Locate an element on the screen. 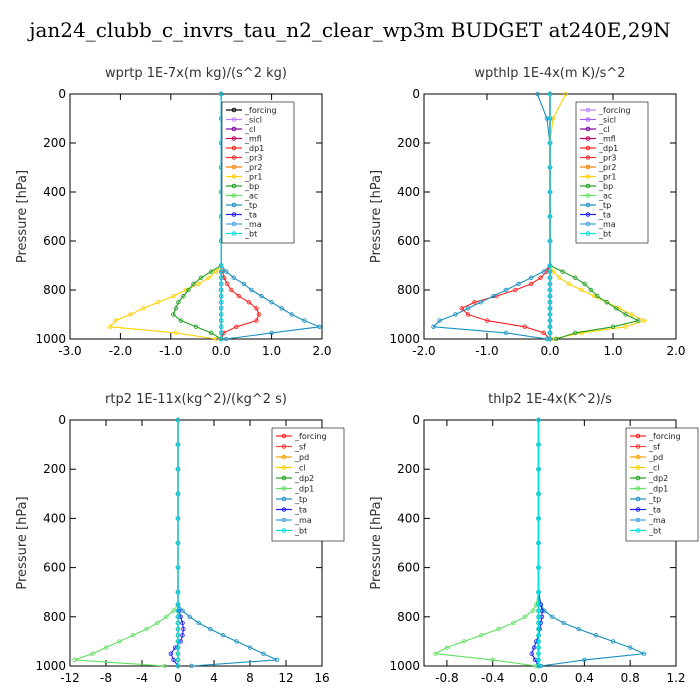 Image resolution: width=700 pixels, height=700 pixels. plot-frame is located at coordinates (196, 216).